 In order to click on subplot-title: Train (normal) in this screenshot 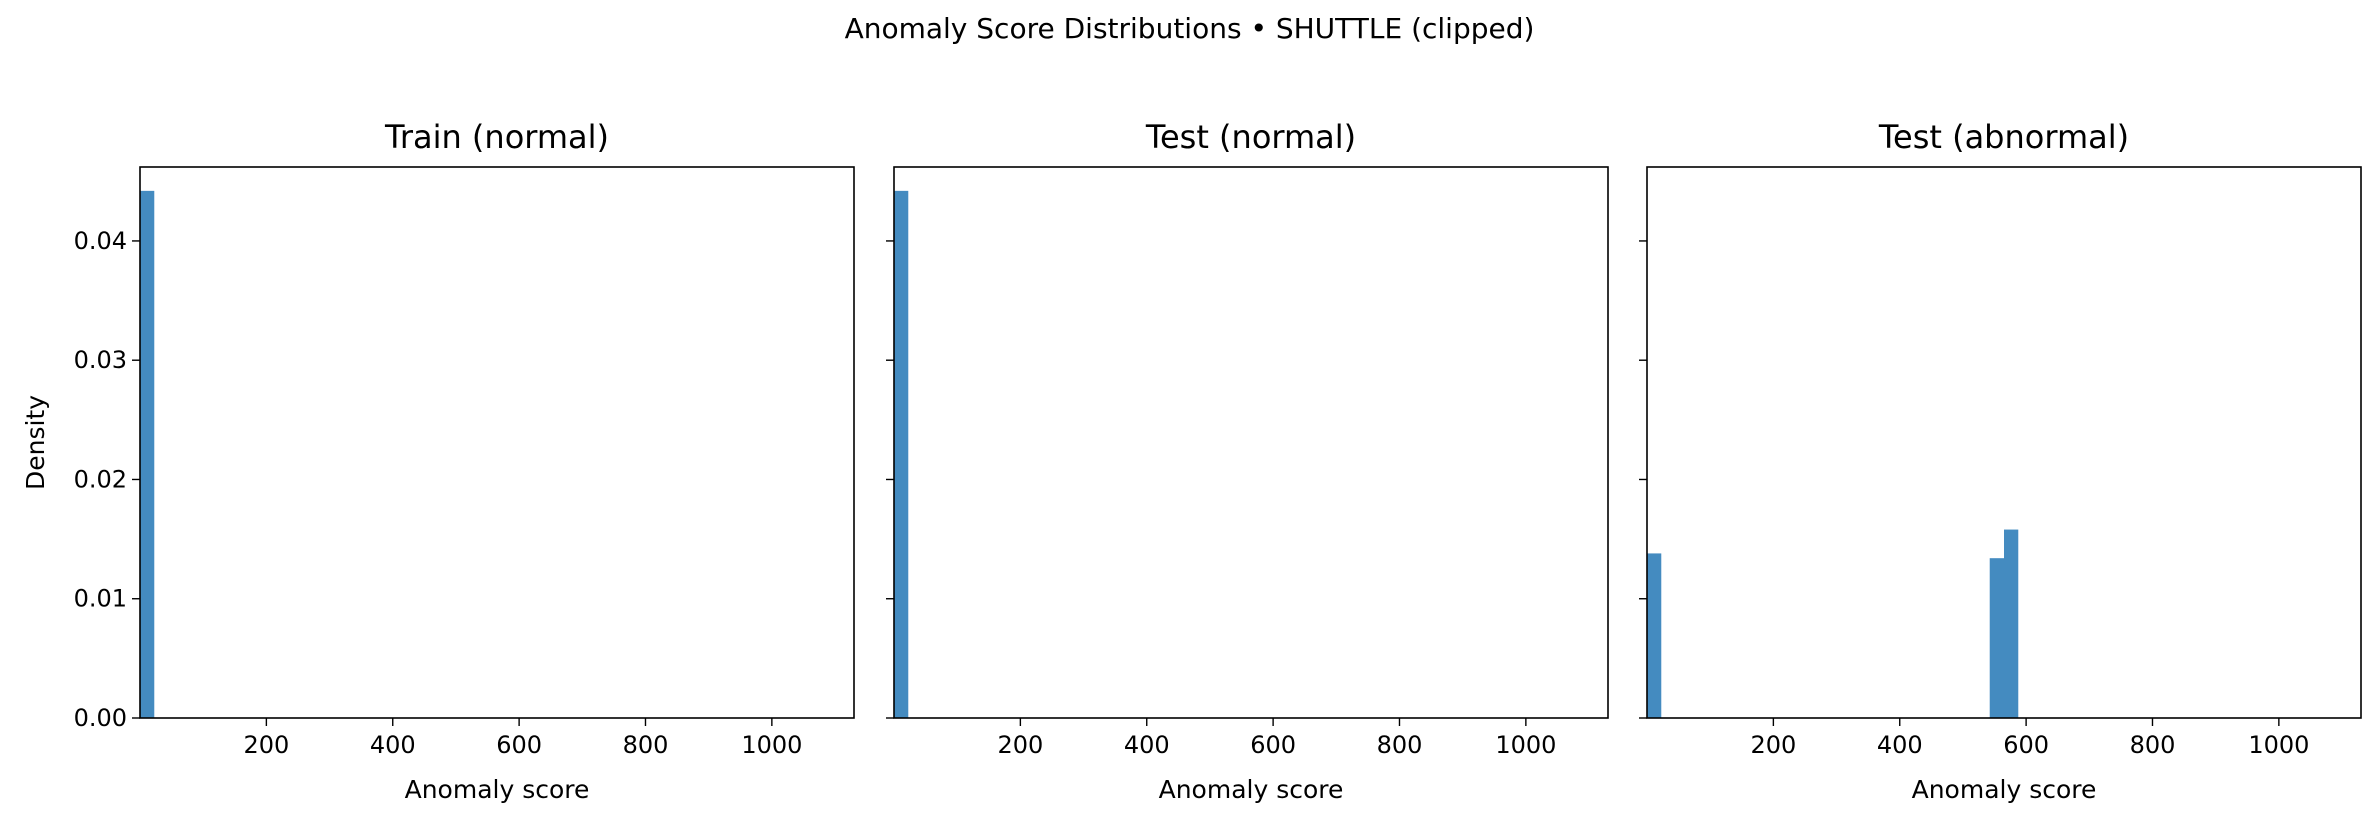, I will do `click(496, 137)`.